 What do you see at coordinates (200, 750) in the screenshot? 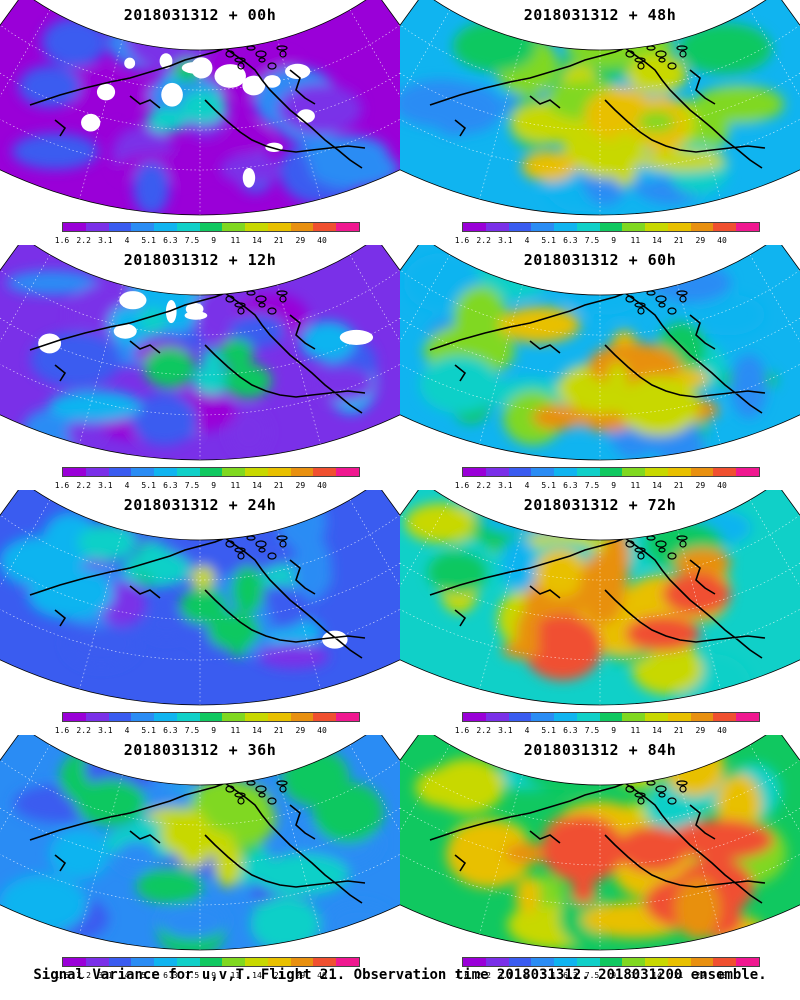
I see `panel-title: 2018031312 + 36h` at bounding box center [200, 750].